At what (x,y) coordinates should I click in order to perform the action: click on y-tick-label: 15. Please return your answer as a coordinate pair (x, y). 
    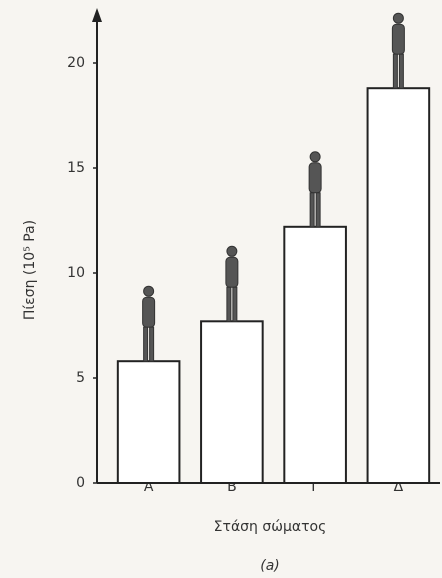
    Looking at the image, I should click on (76, 168).